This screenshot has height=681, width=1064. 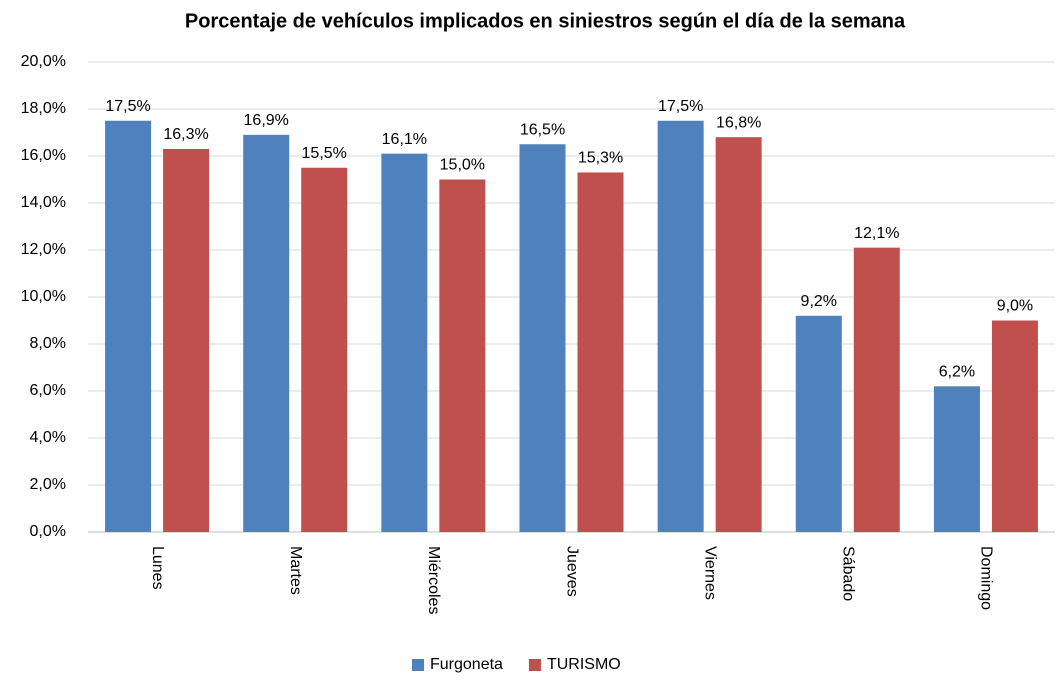 I want to click on x-tick-label: Jueves, so click(x=571, y=571).